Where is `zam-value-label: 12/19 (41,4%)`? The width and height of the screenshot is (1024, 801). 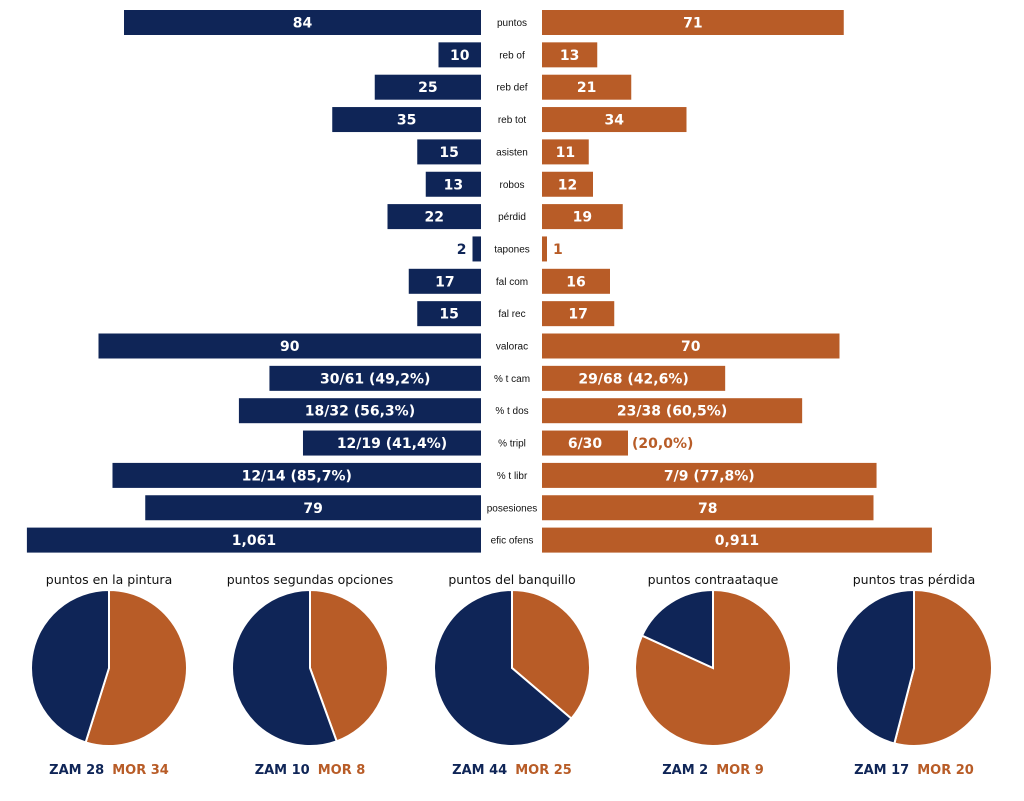
zam-value-label: 12/19 (41,4%) is located at coordinates (392, 444).